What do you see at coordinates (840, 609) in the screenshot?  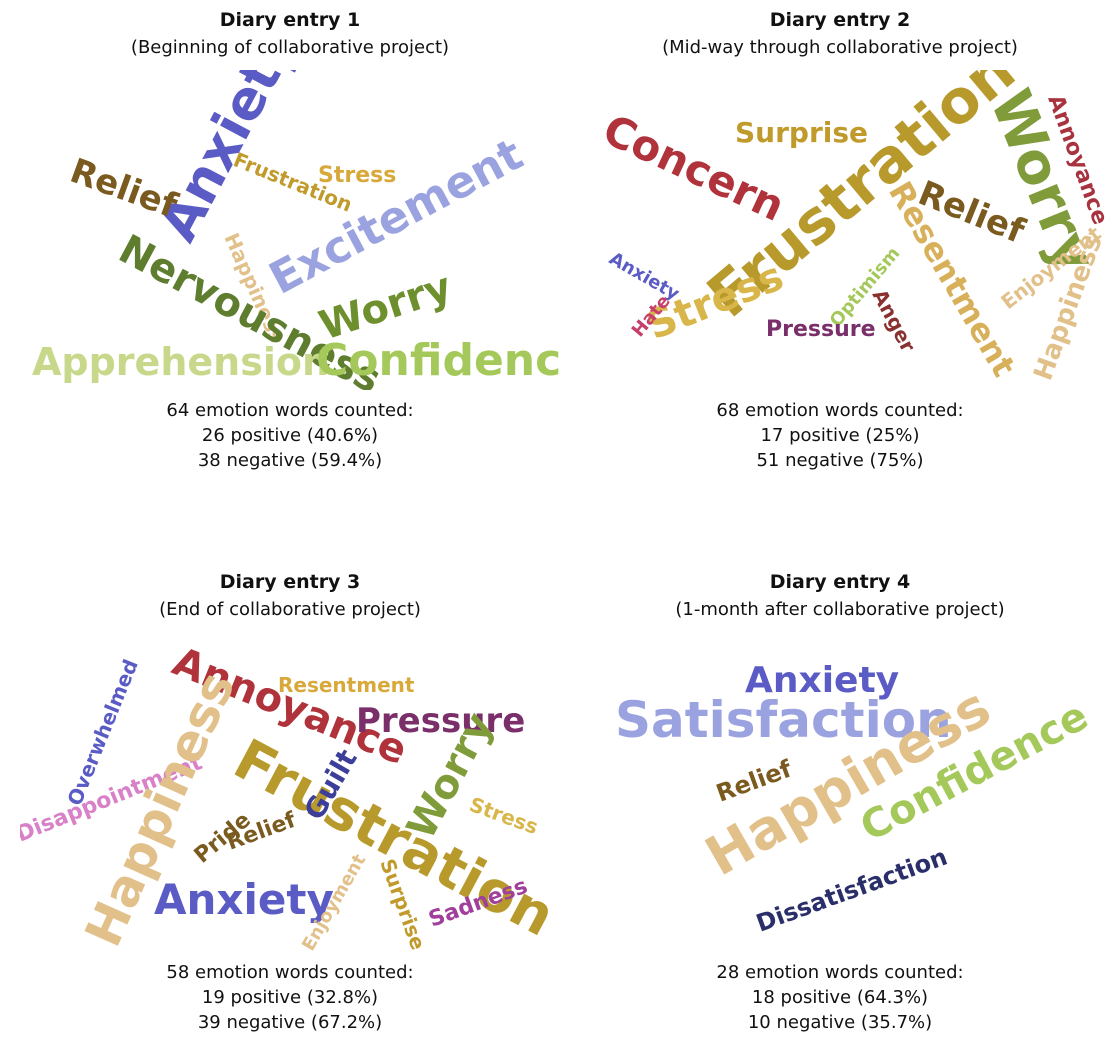 I see `diary-entry-subtitle: (1-month after collaborative project)` at bounding box center [840, 609].